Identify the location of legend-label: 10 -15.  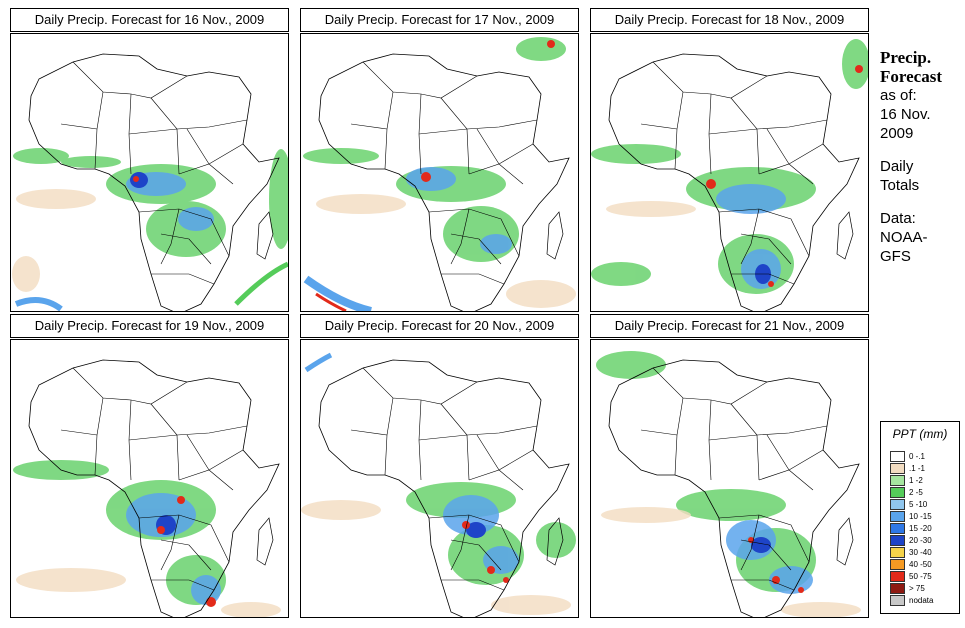
(920, 516).